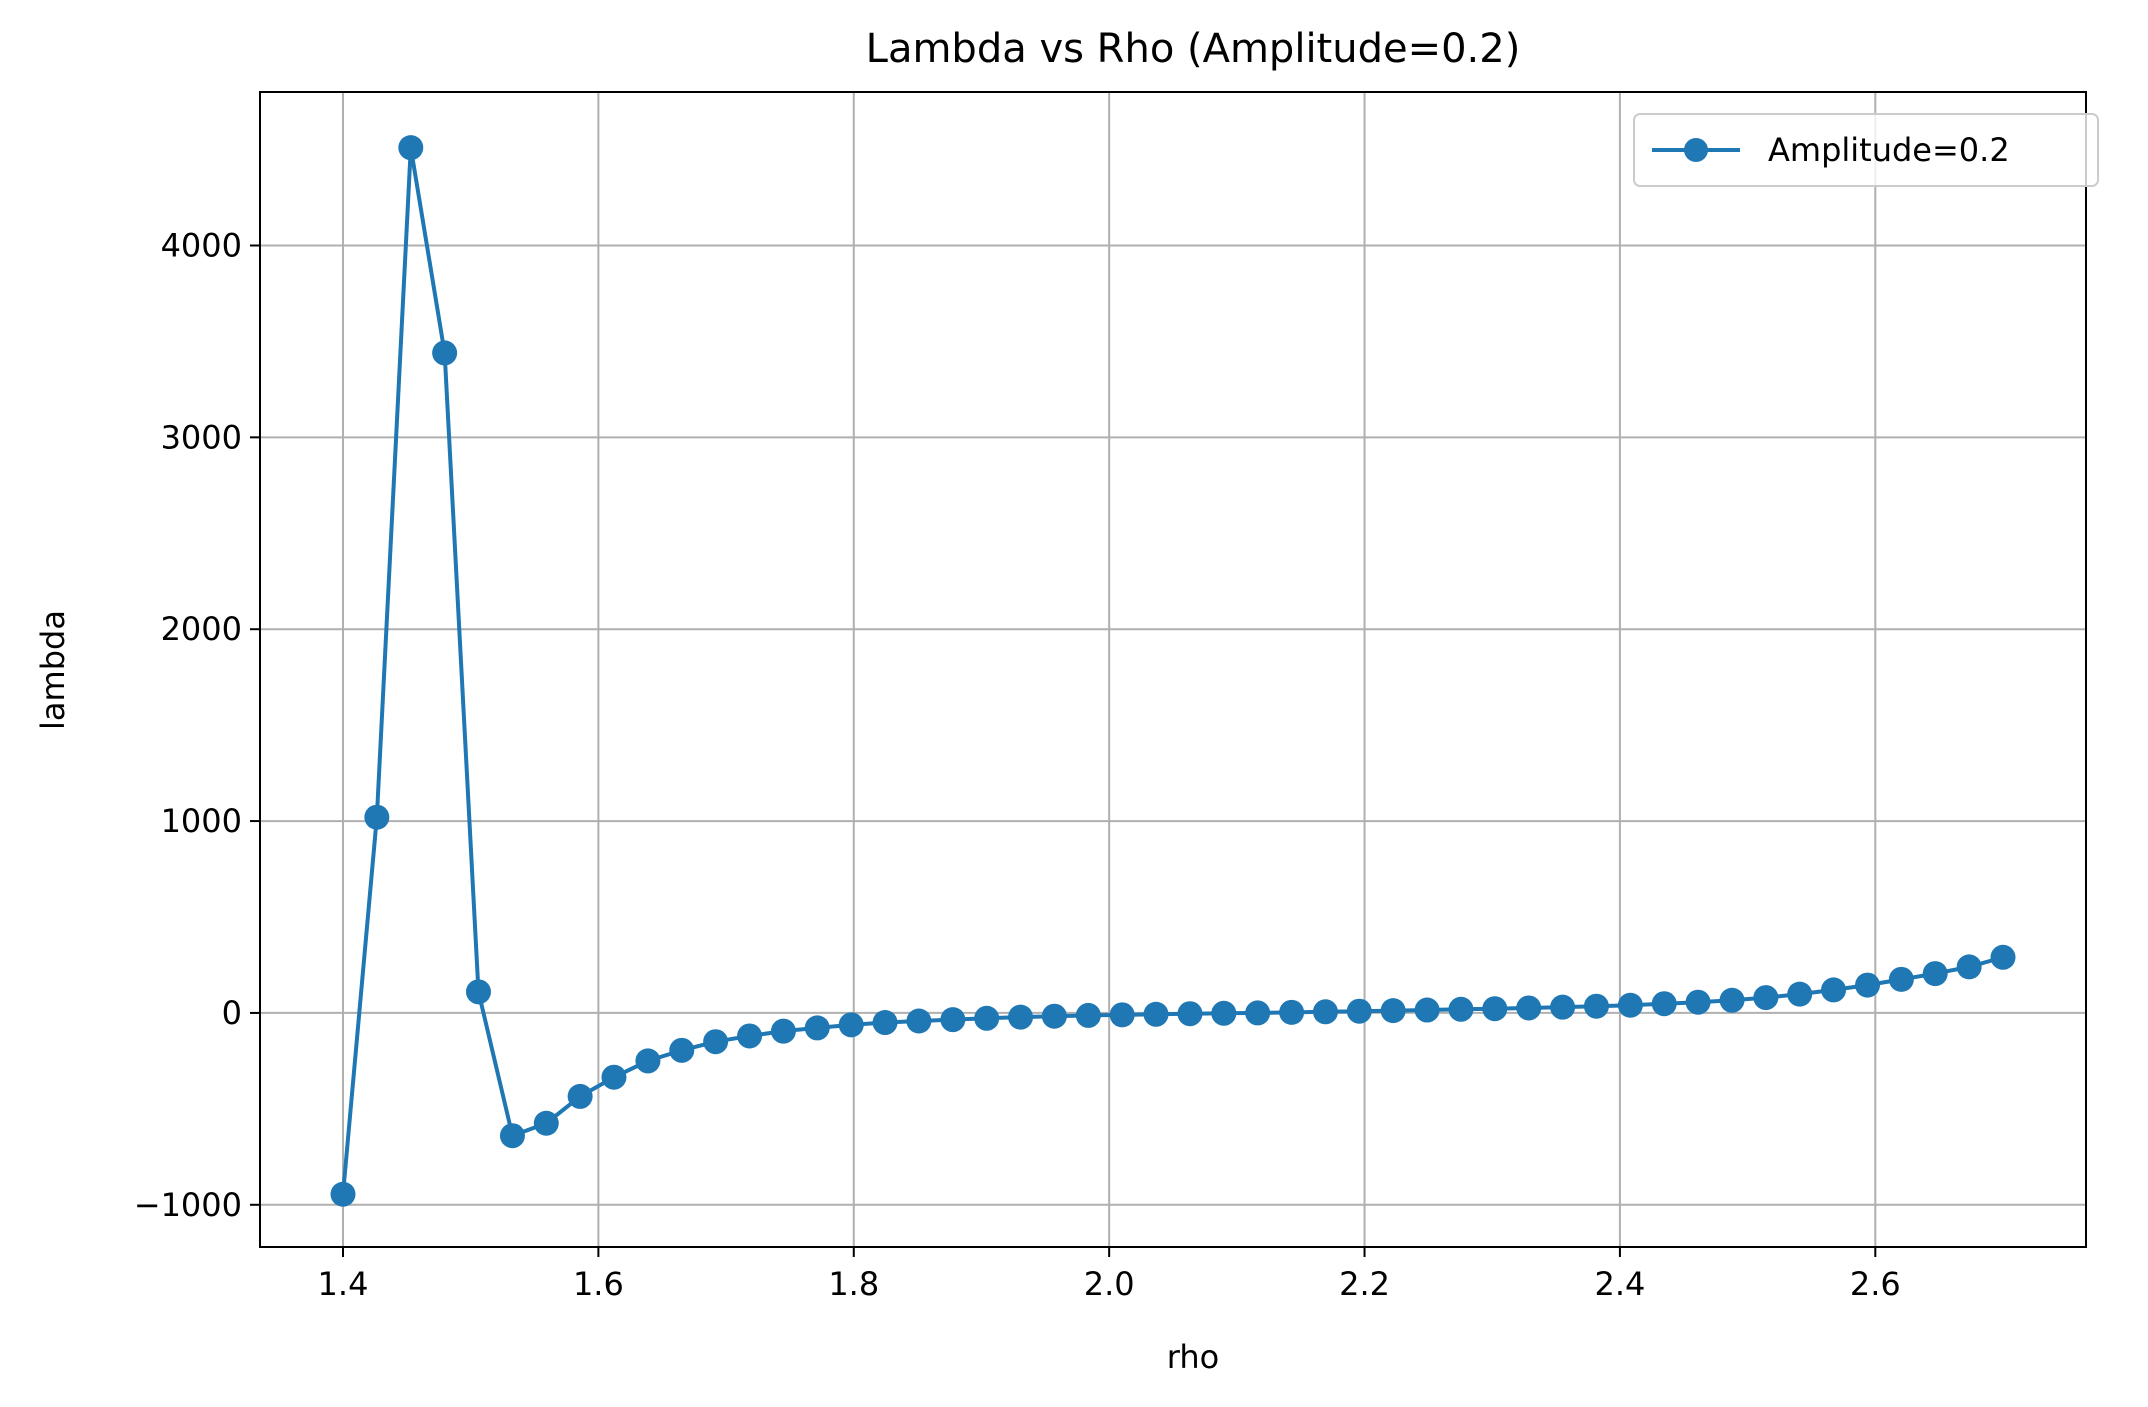 Image resolution: width=2148 pixels, height=1407 pixels. What do you see at coordinates (598, 1284) in the screenshot?
I see `x-tick-label: 1.6` at bounding box center [598, 1284].